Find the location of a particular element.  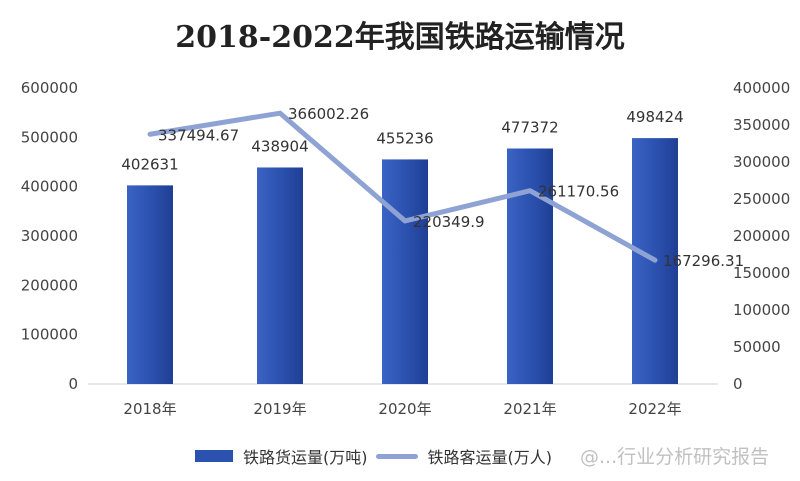

y-right-tick: 100000 is located at coordinates (761, 310).